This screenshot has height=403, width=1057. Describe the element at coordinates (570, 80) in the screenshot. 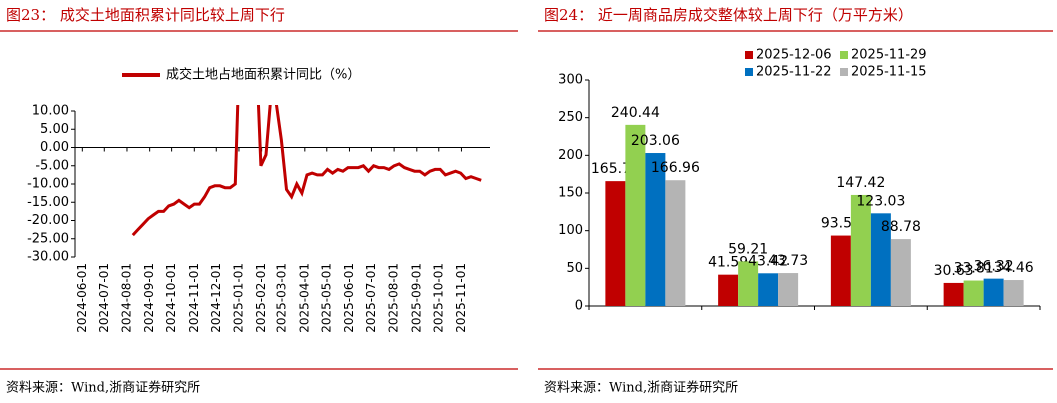

I see `y-tick-label: 300` at that location.